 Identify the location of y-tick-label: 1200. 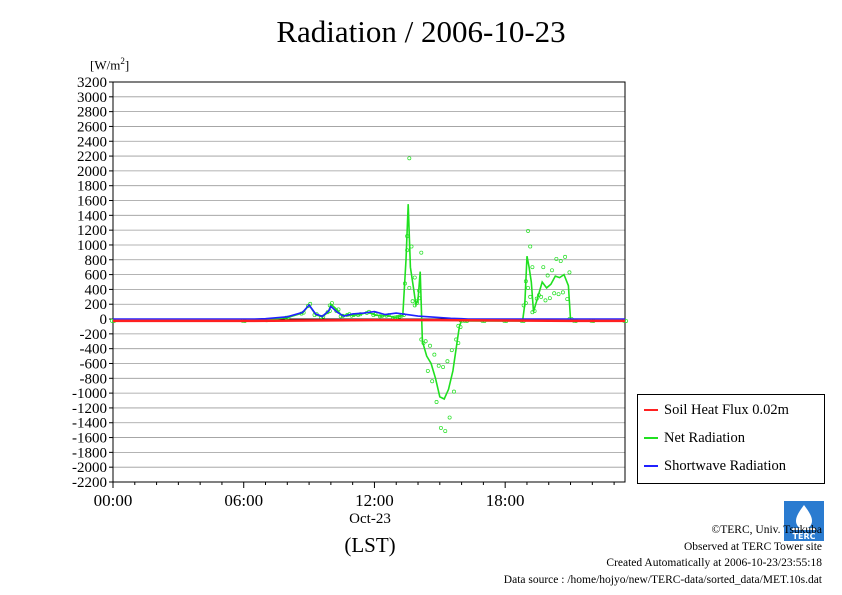
(92, 231).